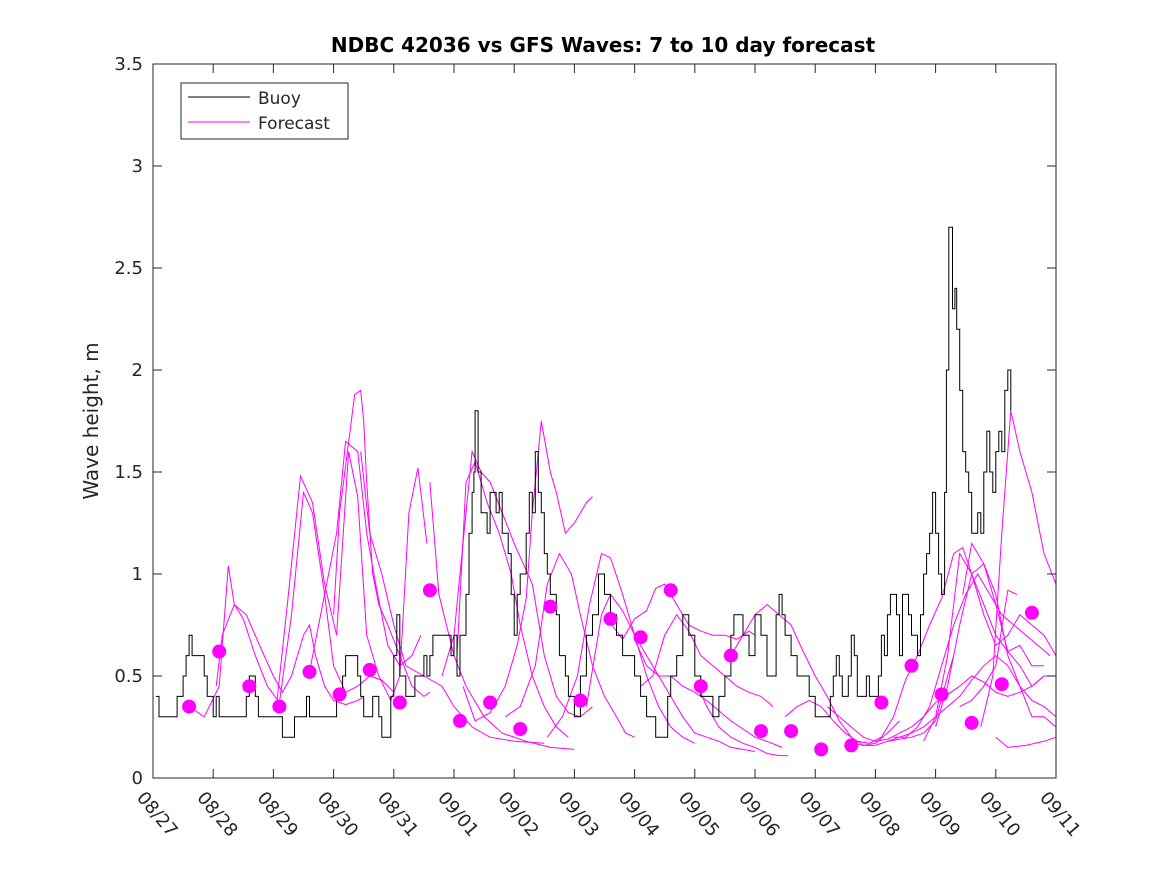 This screenshot has width=1167, height=875. I want to click on forecast-markers, so click(610, 670).